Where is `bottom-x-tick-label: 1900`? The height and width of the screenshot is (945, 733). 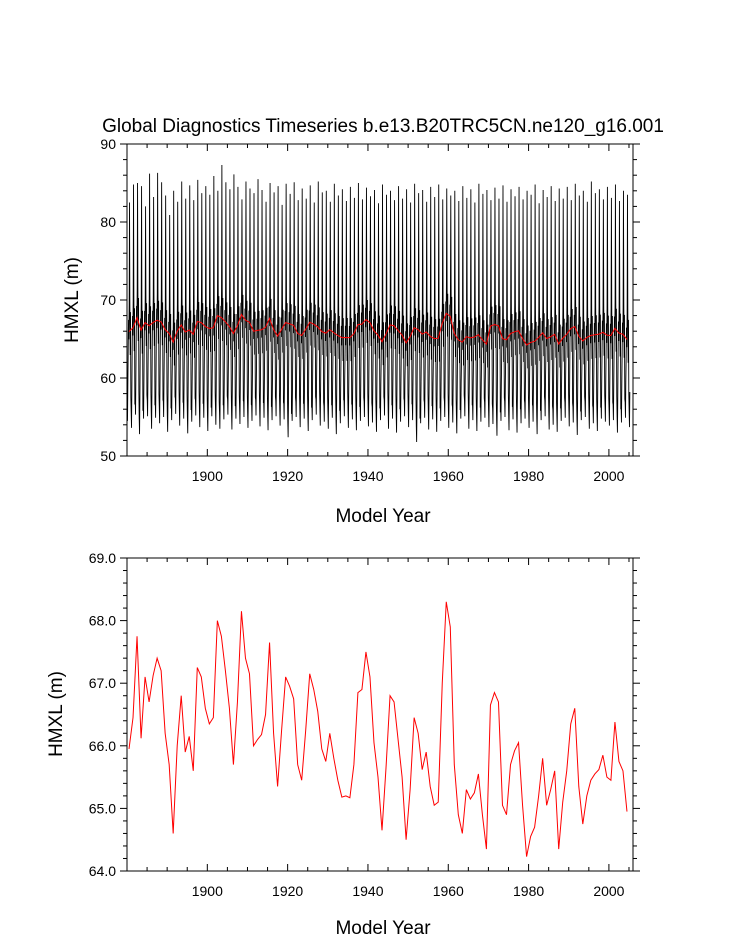
bottom-x-tick-label: 1900 is located at coordinates (207, 891).